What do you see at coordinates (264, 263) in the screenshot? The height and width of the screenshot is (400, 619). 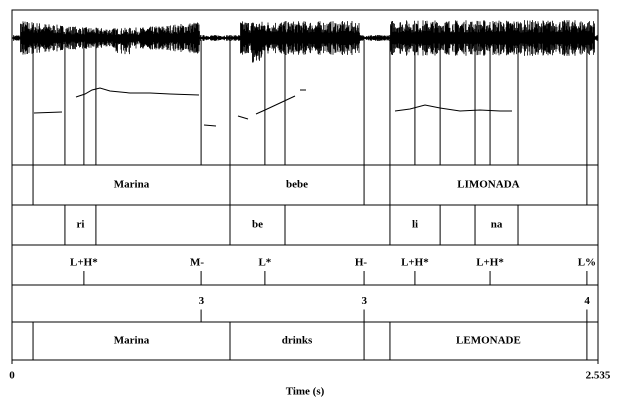 I see `point-label: L*` at bounding box center [264, 263].